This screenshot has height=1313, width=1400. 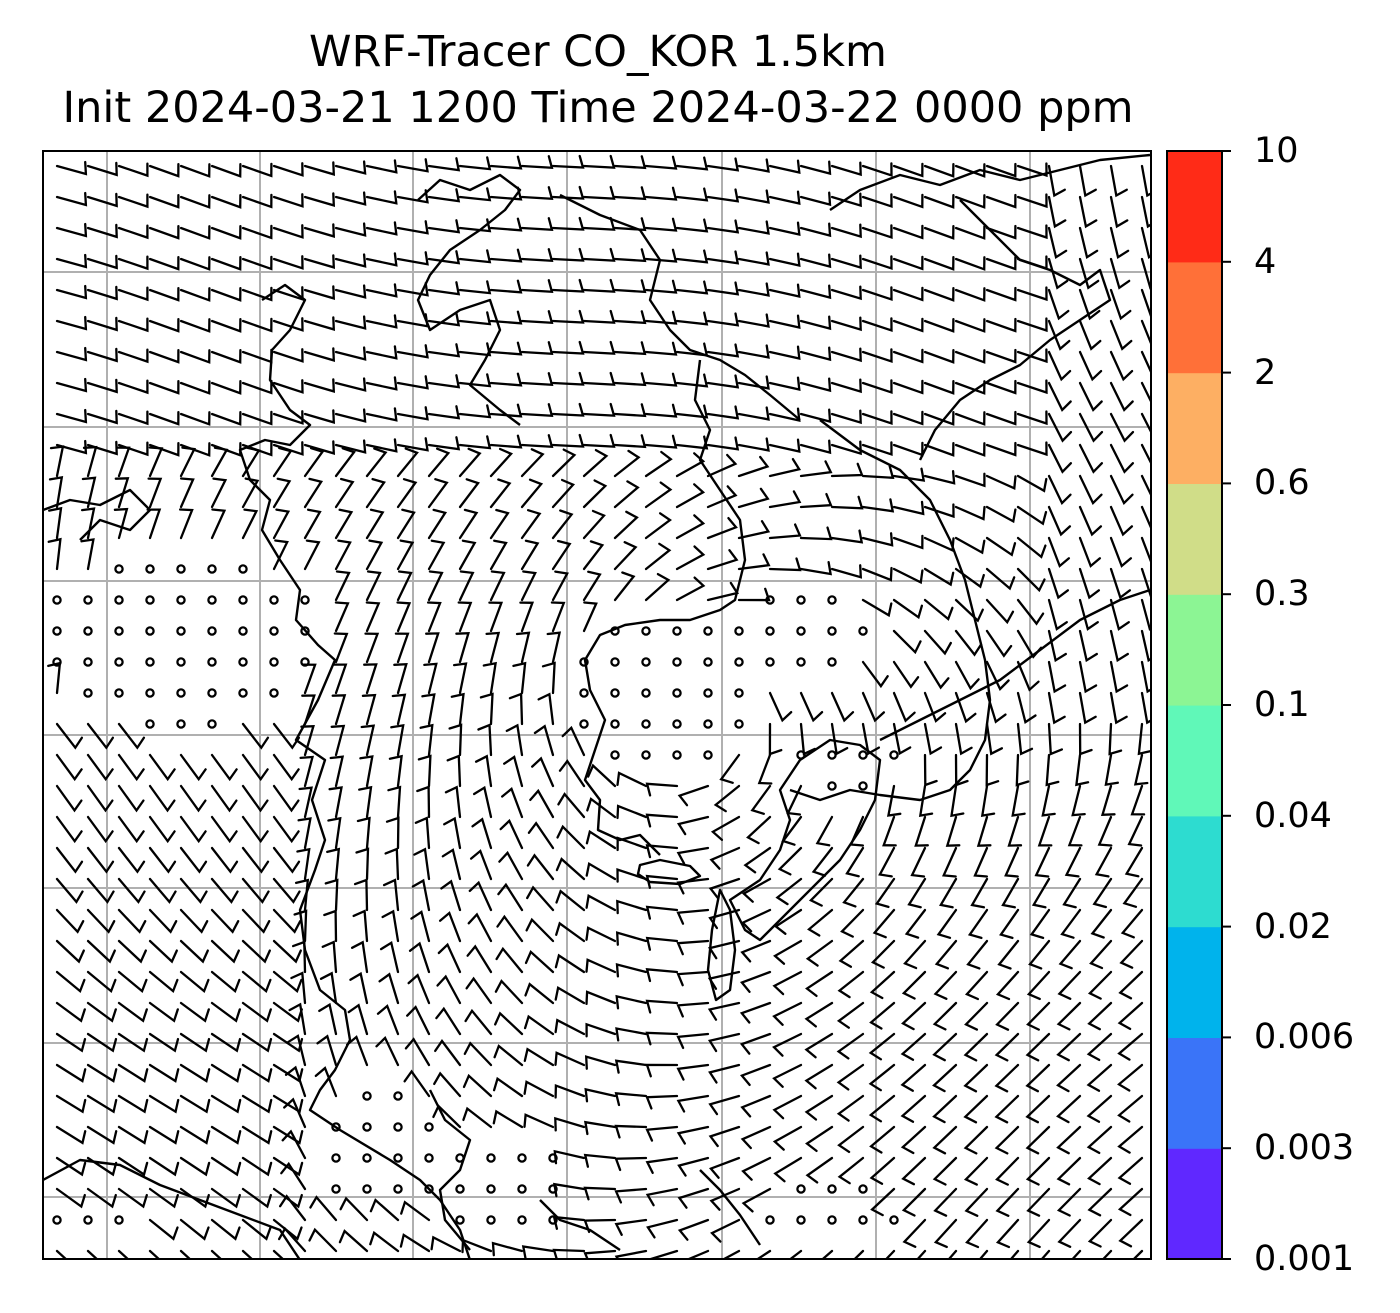 What do you see at coordinates (669, 872) in the screenshot?
I see `coastline-jeju` at bounding box center [669, 872].